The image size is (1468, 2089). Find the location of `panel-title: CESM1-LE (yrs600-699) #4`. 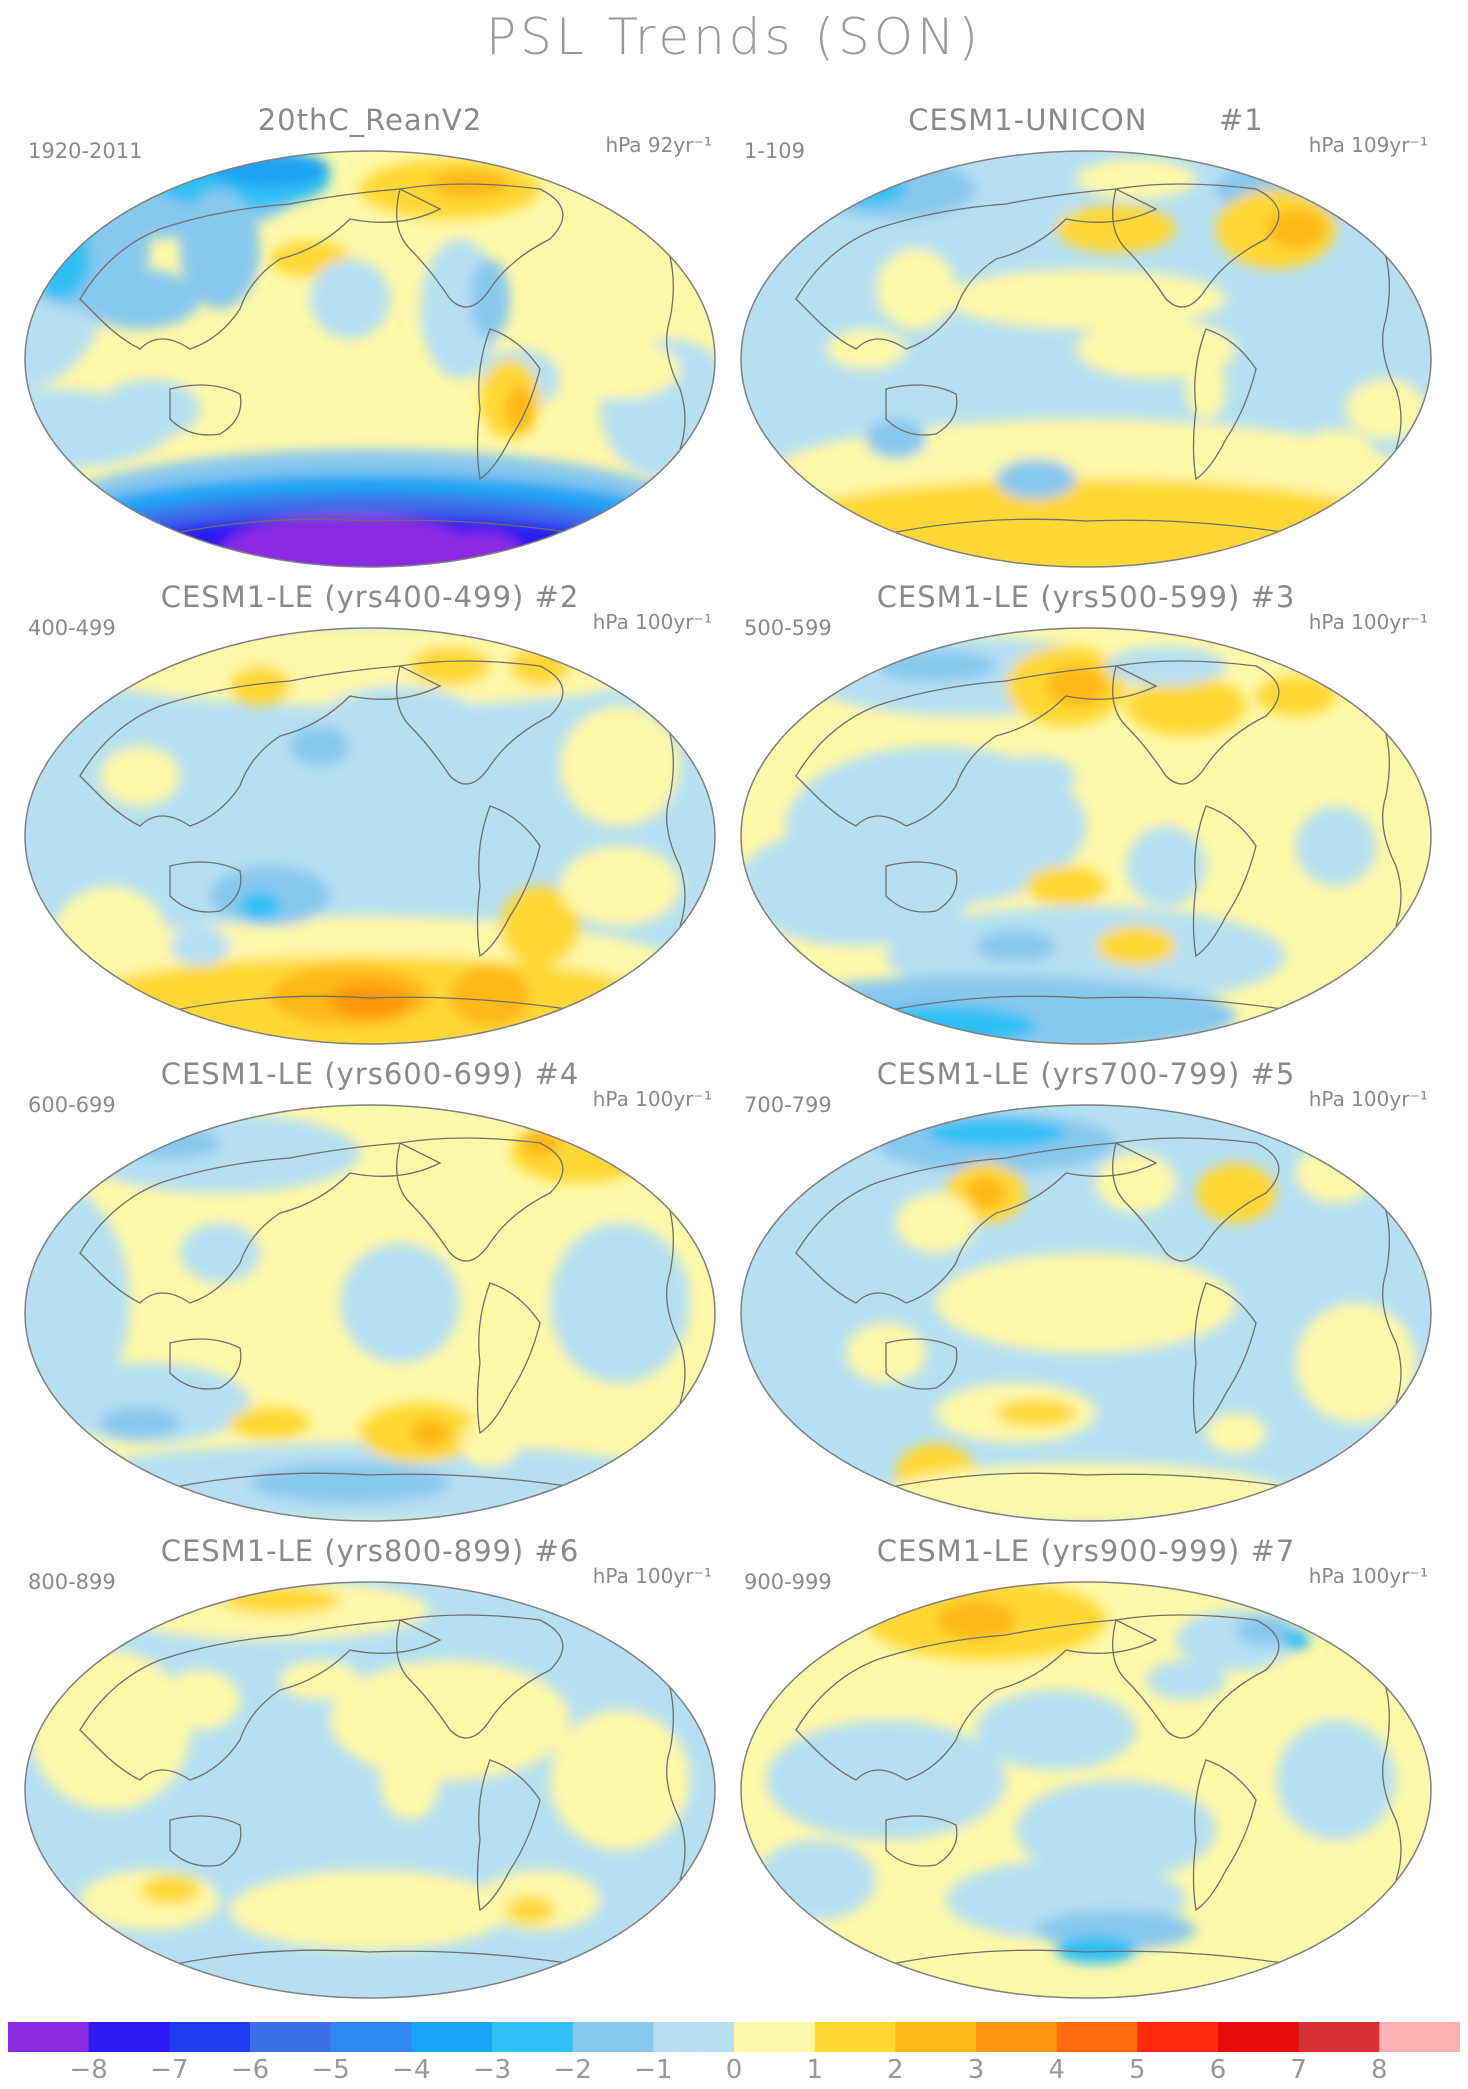

panel-title: CESM1-LE (yrs600-699) #4 is located at coordinates (370, 1074).